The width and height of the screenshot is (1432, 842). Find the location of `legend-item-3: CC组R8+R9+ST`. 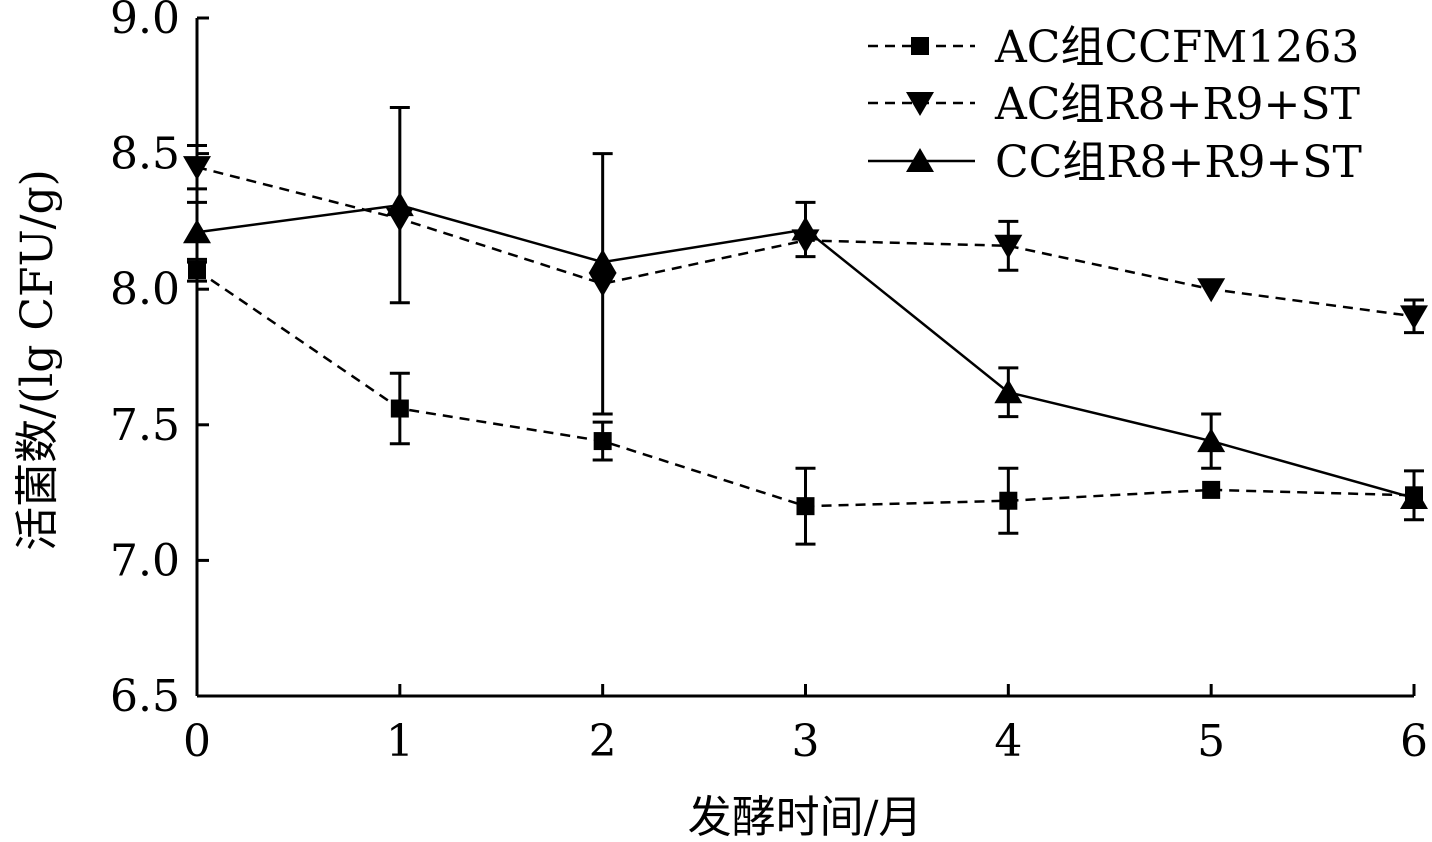

legend-item-3: CC组R8+R9+ST is located at coordinates (1115, 162).